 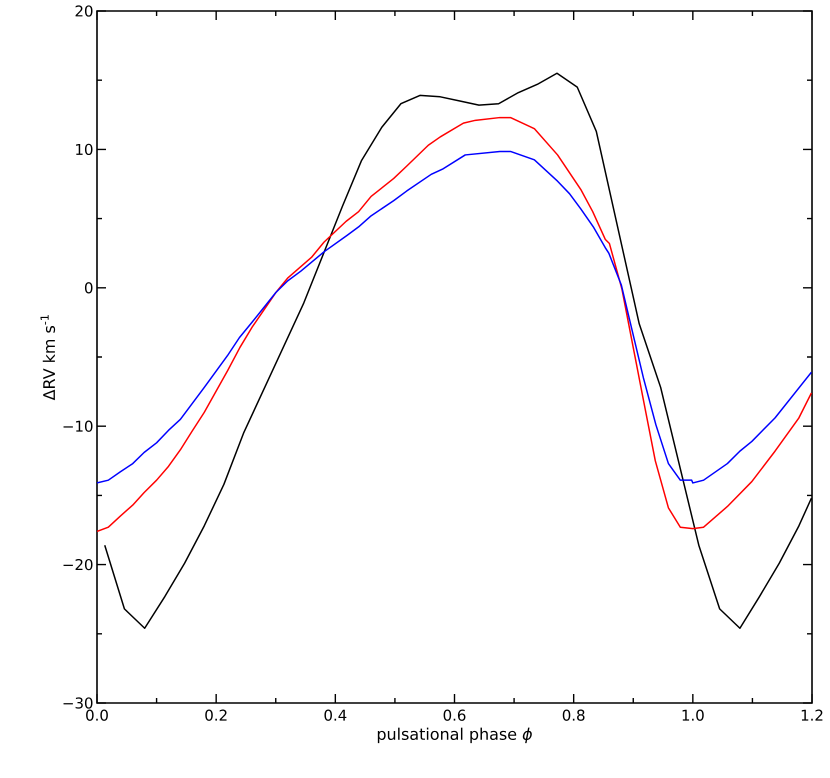 I want to click on y-axis-title: ΔRV km s$^{-1}$, so click(x=48, y=357).